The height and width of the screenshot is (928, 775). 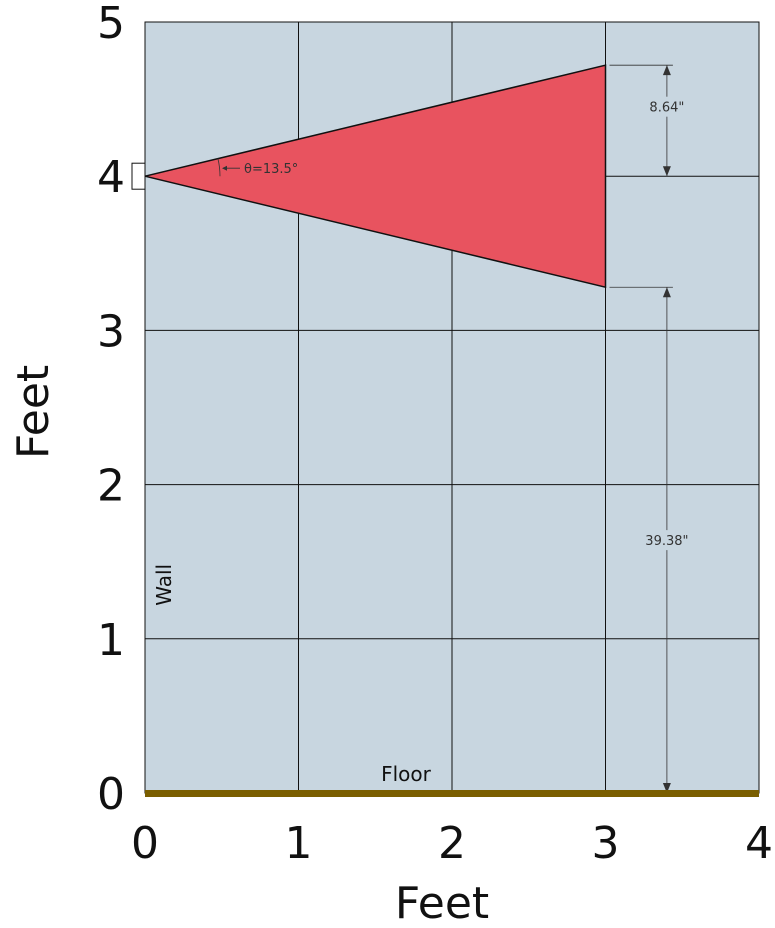 What do you see at coordinates (228, 167) in the screenshot?
I see `angle-annotation` at bounding box center [228, 167].